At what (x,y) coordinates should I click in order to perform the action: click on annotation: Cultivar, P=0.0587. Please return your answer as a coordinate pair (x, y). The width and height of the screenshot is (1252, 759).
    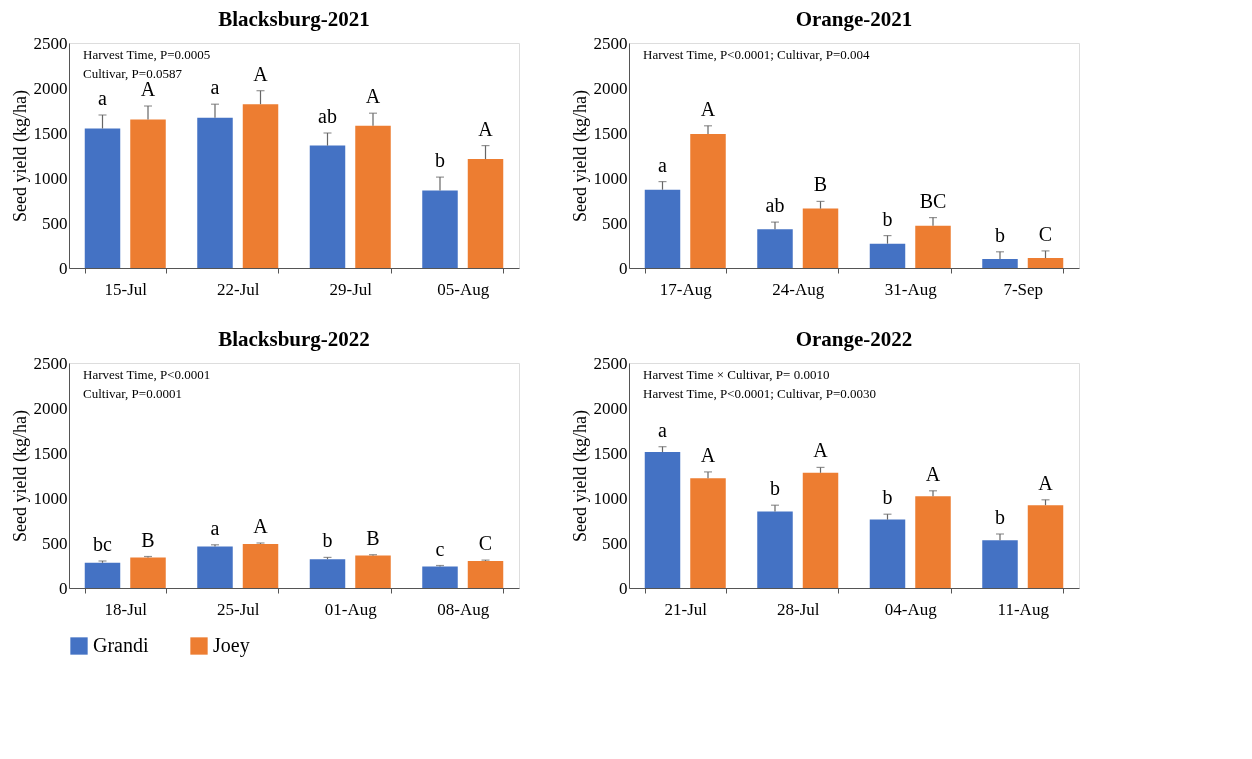
    Looking at the image, I should click on (133, 73).